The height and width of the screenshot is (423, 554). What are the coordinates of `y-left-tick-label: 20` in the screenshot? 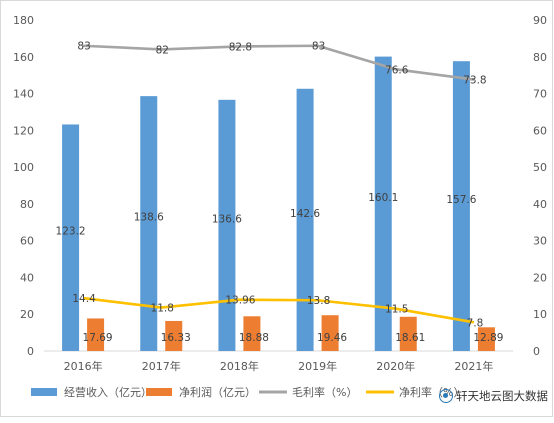 It's located at (27, 314).